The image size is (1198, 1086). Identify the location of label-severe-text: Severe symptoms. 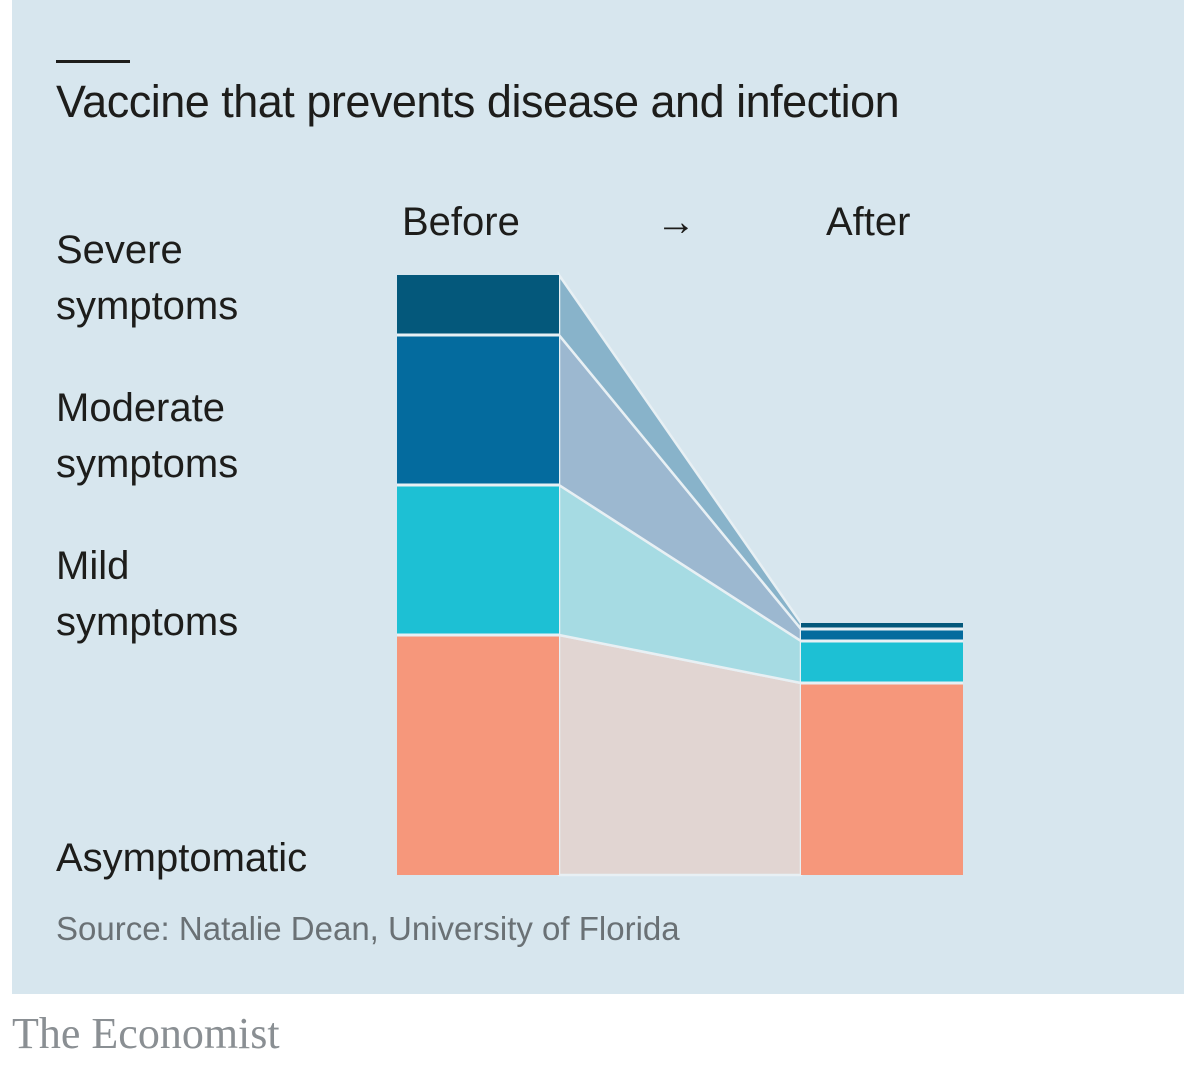
(147, 278).